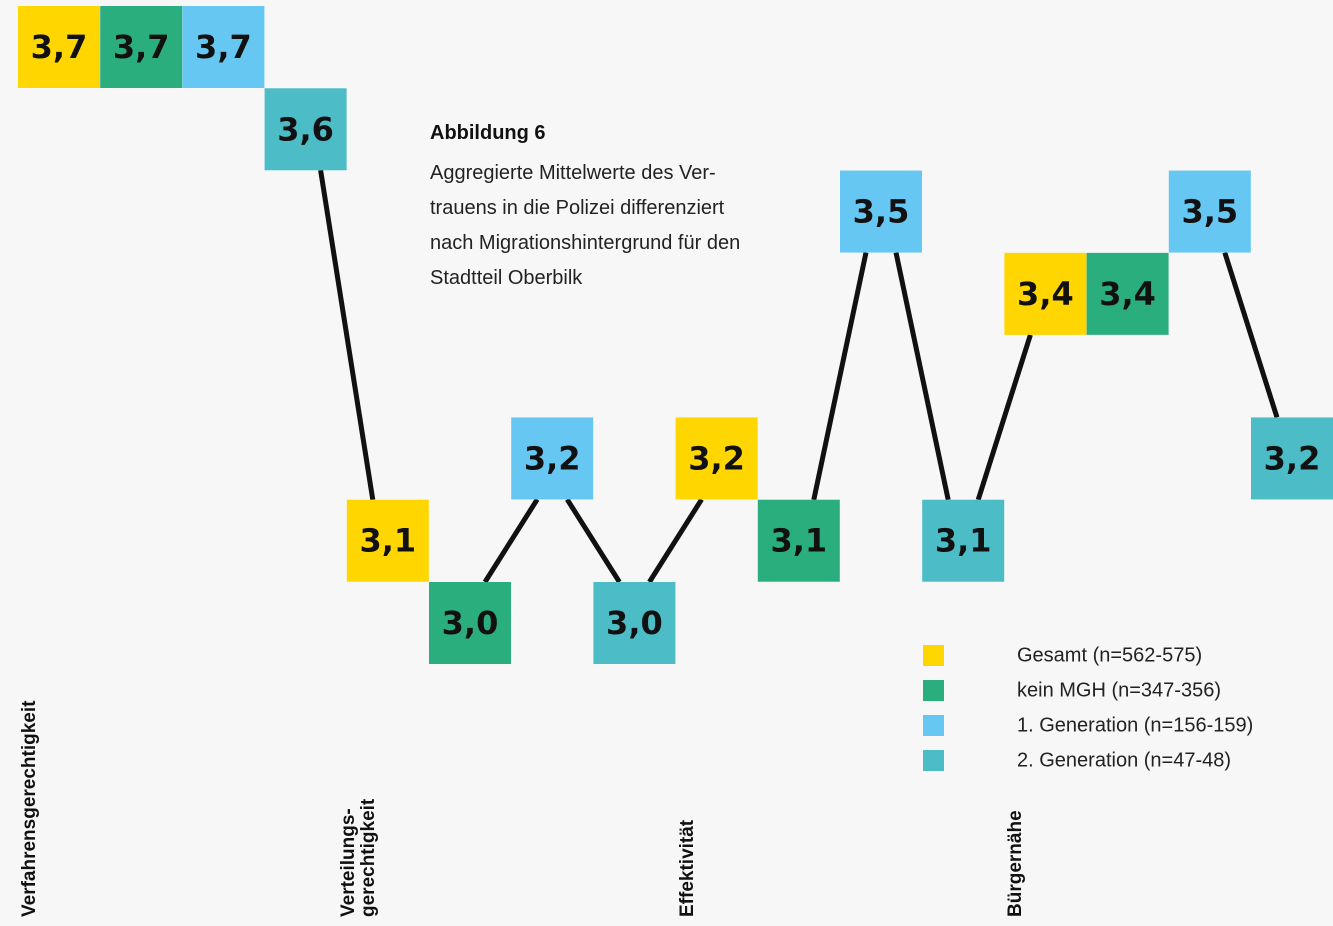  What do you see at coordinates (1119, 690) in the screenshot?
I see `legend-label: kein MGH (n=347-356)` at bounding box center [1119, 690].